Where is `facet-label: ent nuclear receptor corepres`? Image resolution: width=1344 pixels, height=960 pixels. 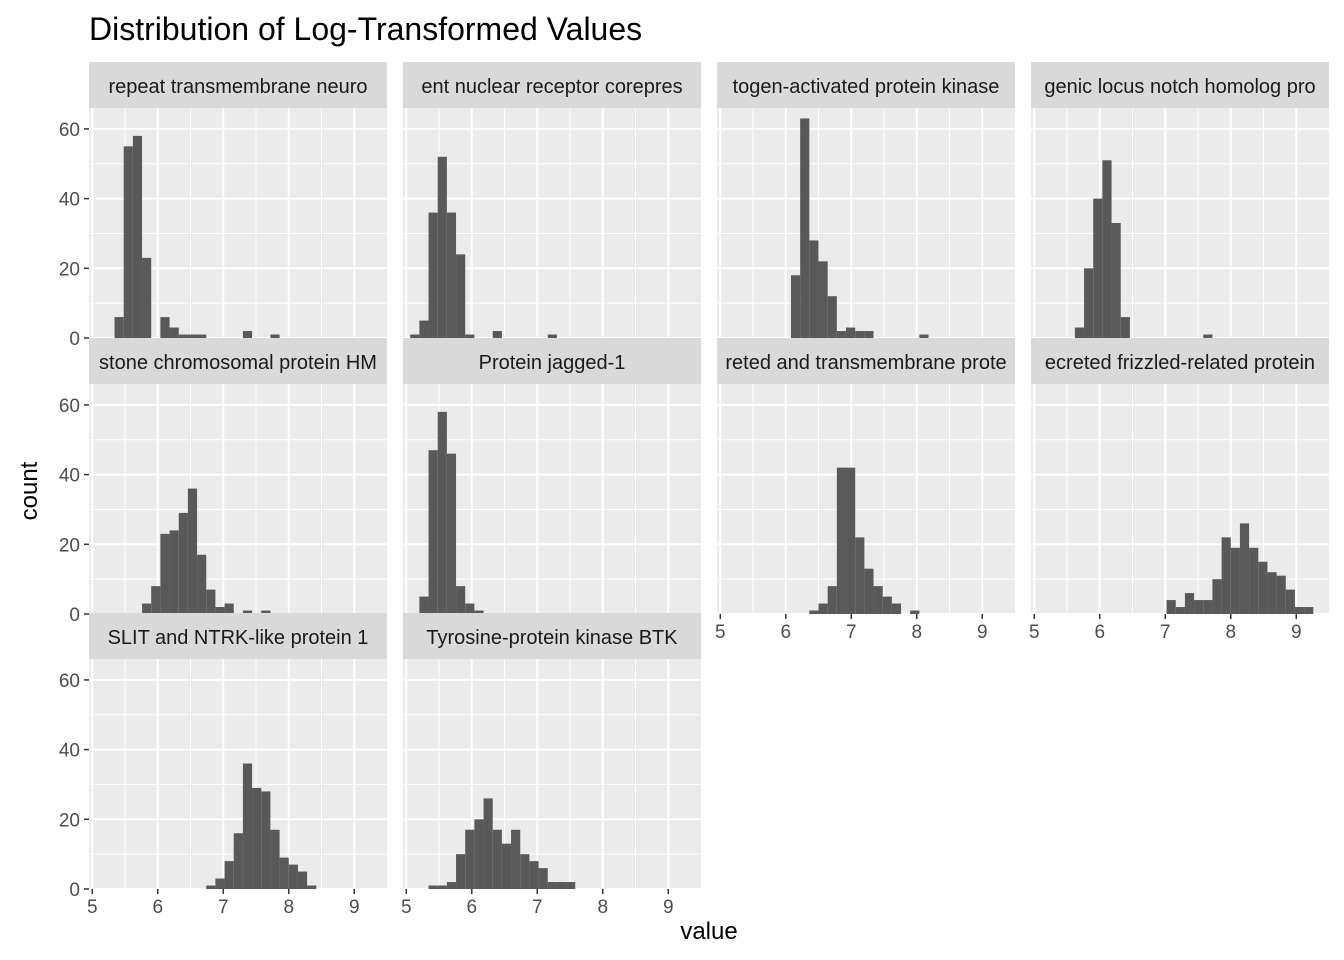 facet-label: ent nuclear receptor corepres is located at coordinates (551, 87).